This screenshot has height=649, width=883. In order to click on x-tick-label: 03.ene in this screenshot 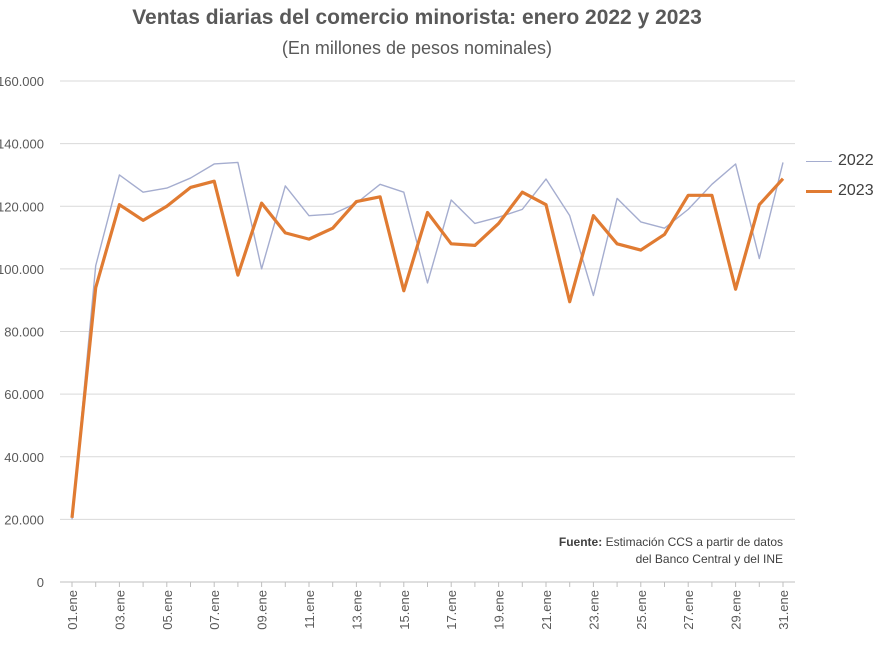, I will do `click(119, 610)`.